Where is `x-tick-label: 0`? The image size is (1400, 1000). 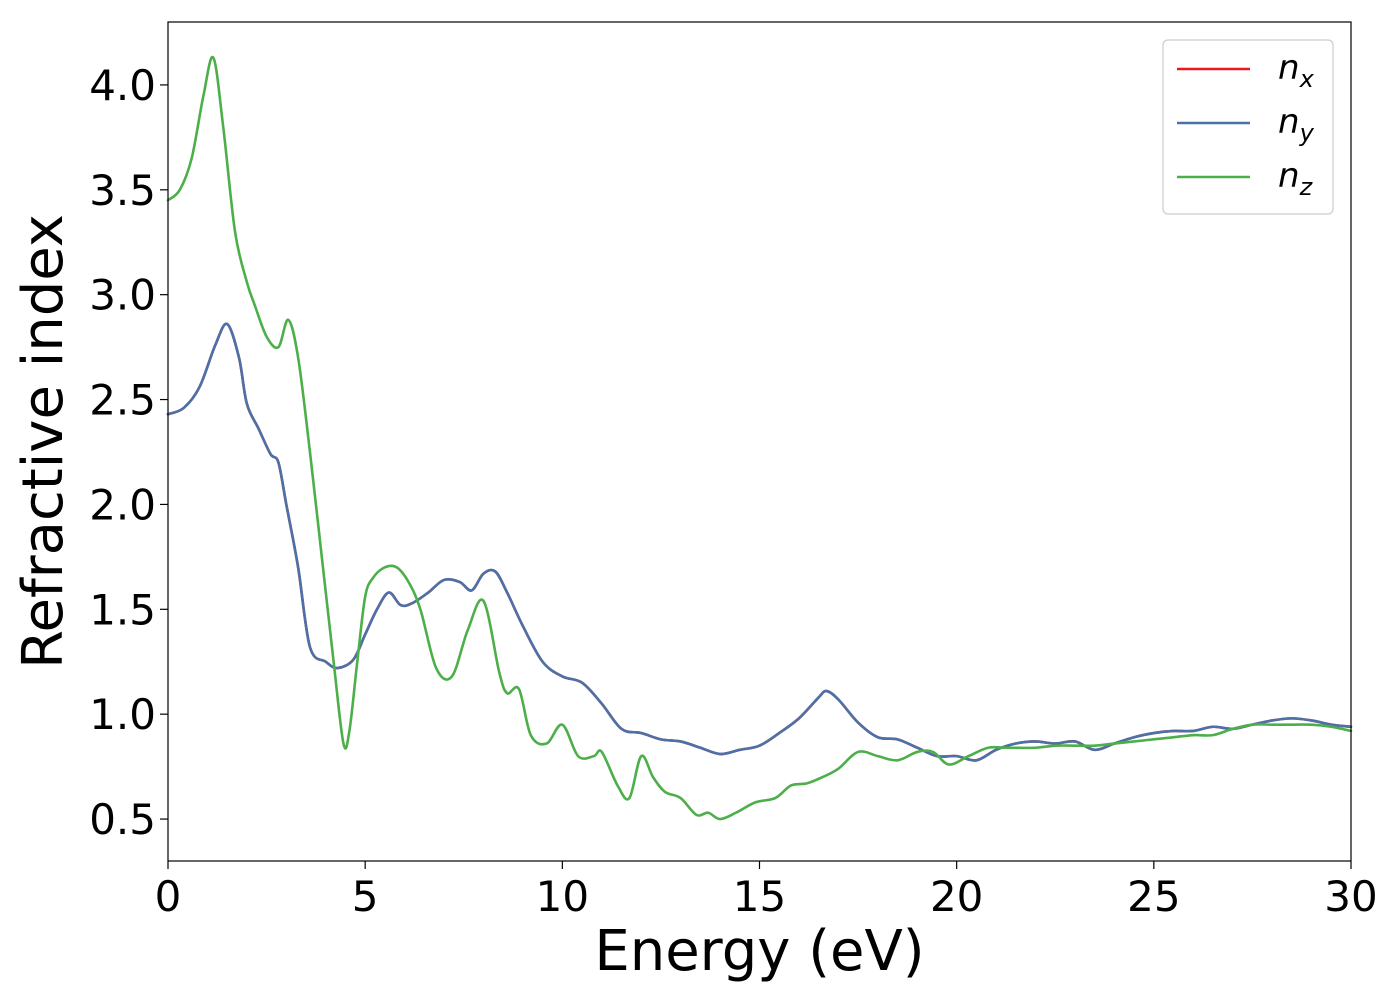 x-tick-label: 0 is located at coordinates (168, 896).